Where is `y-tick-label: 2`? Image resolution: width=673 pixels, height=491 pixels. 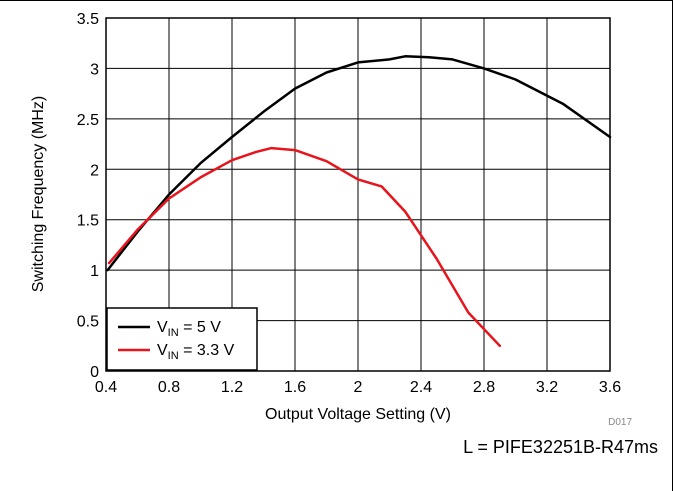
y-tick-label: 2 is located at coordinates (94, 170).